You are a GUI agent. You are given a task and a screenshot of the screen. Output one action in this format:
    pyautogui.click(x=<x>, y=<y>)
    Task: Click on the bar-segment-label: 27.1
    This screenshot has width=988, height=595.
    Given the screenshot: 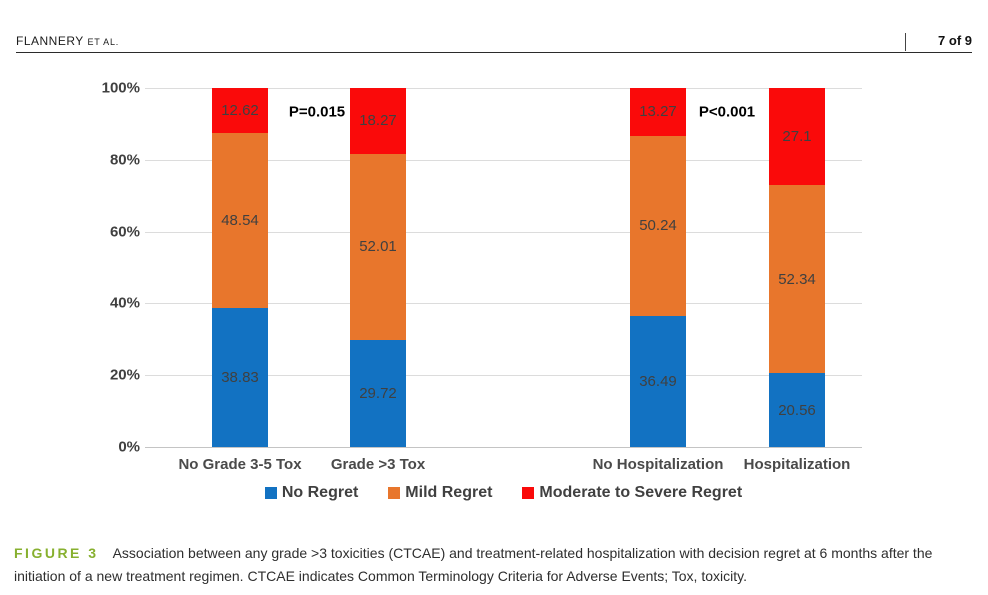 What is the action you would take?
    pyautogui.click(x=797, y=137)
    